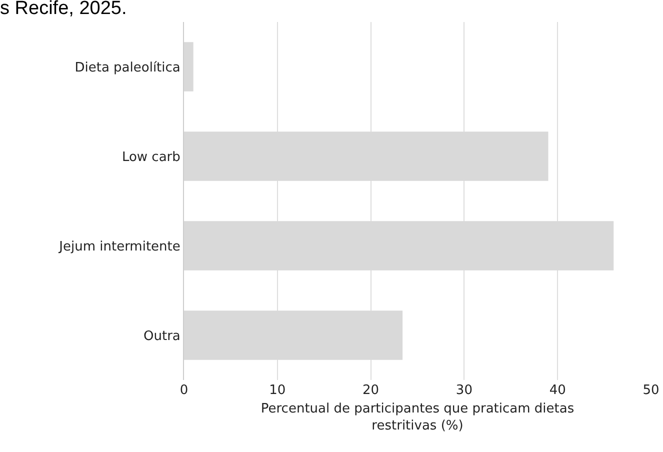 This screenshot has height=452, width=663. I want to click on x-tick-label: 50, so click(651, 390).